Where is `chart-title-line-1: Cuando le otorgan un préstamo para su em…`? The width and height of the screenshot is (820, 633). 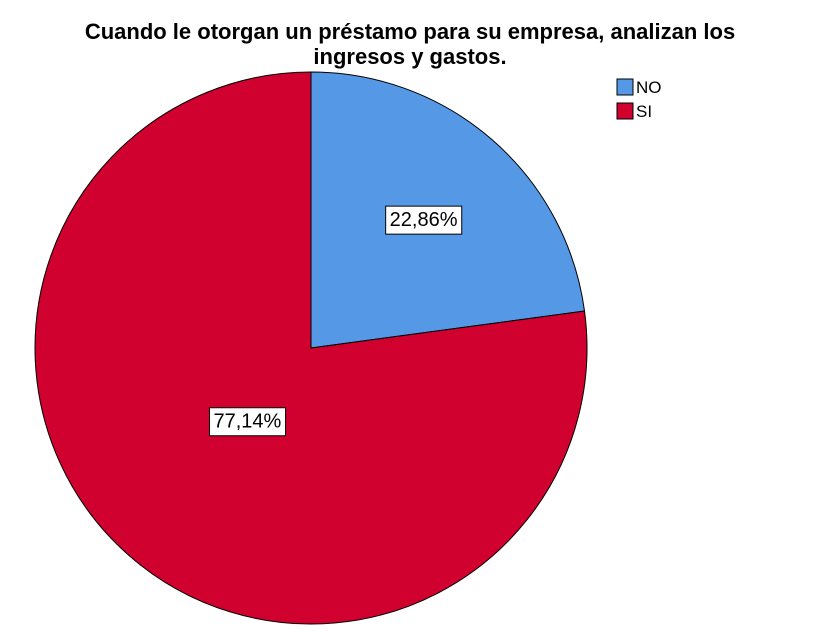 chart-title-line-1: Cuando le otorgan un préstamo para su em… is located at coordinates (410, 31).